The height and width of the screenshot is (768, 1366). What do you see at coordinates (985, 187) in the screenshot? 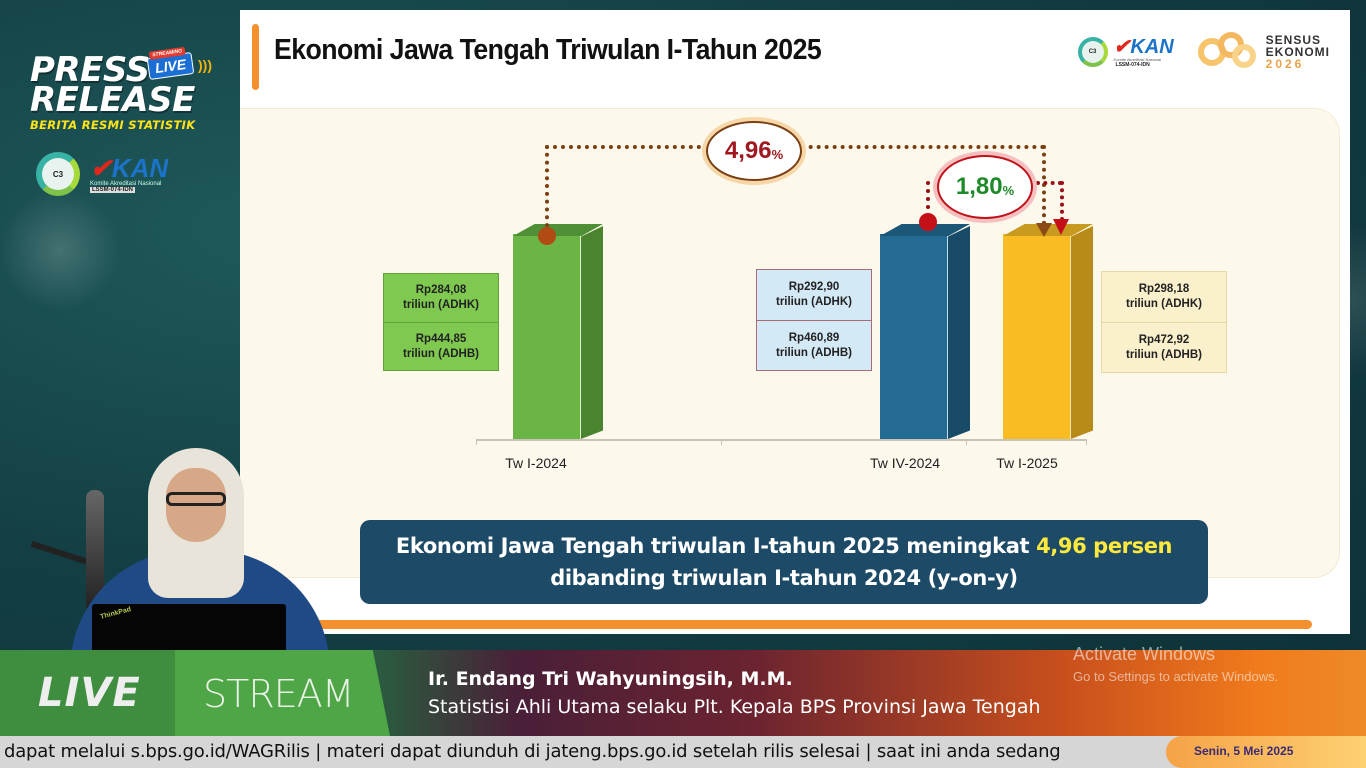
I see `qoq-growth-bubble: 1,80%` at bounding box center [985, 187].